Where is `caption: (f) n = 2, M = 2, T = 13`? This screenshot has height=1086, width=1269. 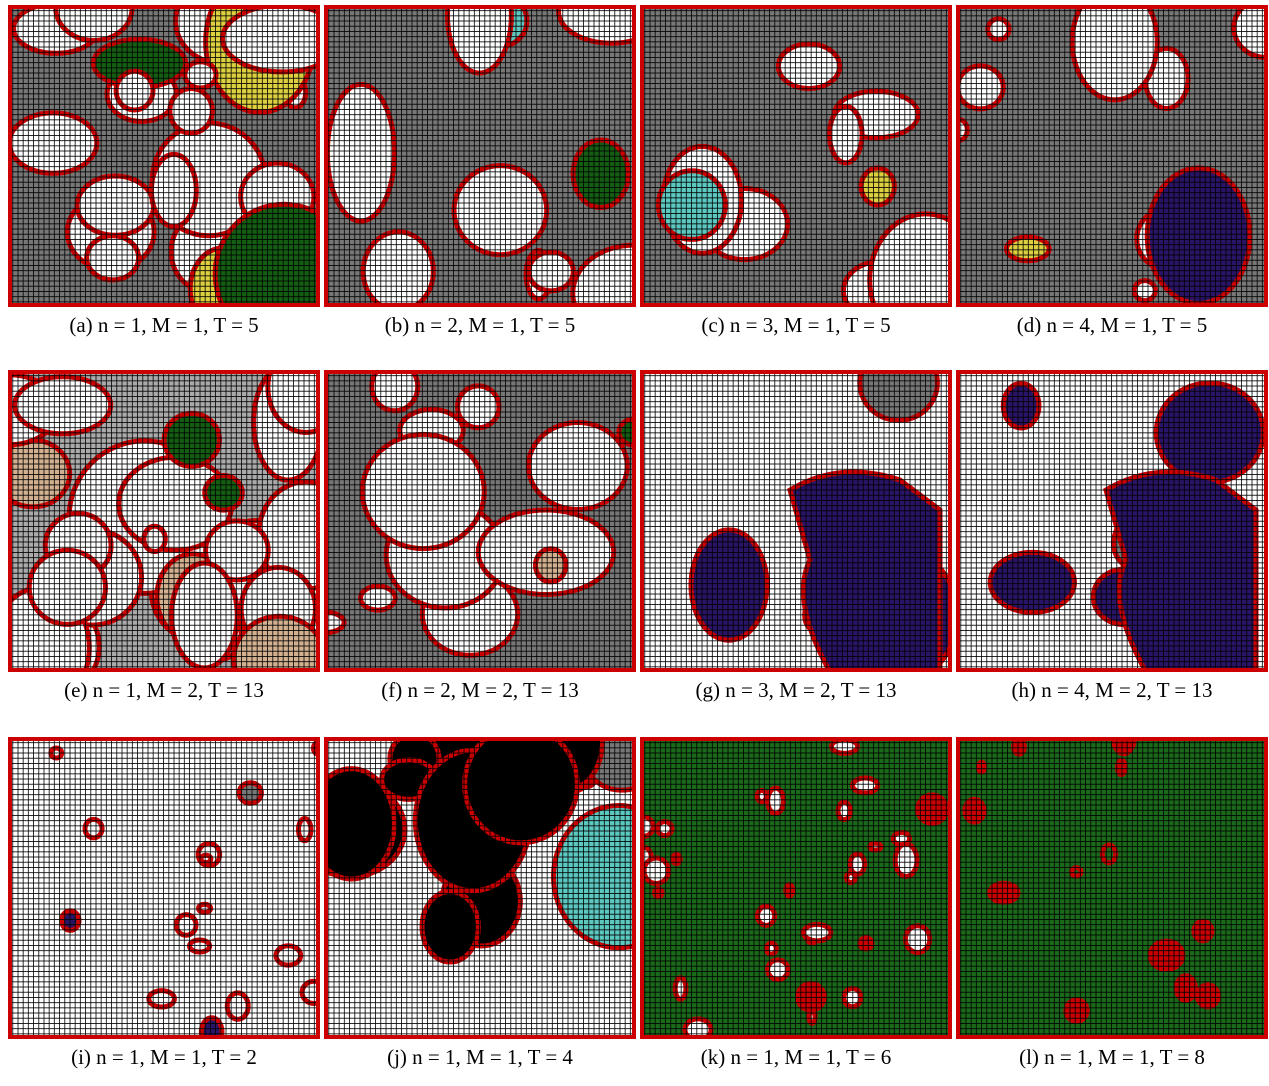 caption: (f) n = 2, M = 2, T = 13 is located at coordinates (480, 690).